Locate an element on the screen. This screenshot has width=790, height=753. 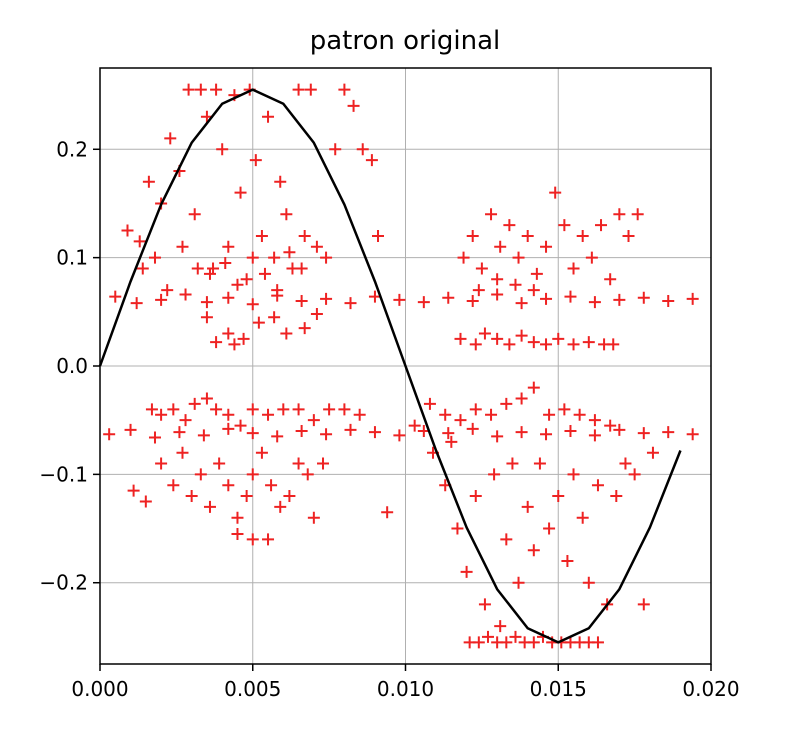
y-axis: 0.2 0.1 0.0 −0.1 −0.2 is located at coordinates (69, 366).